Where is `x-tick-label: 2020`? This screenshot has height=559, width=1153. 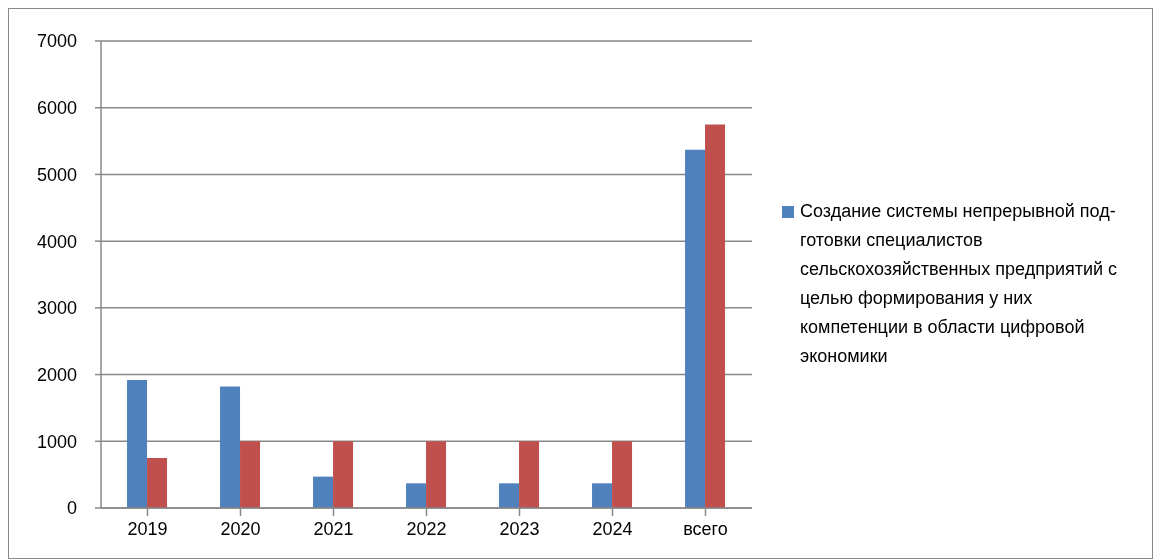
x-tick-label: 2020 is located at coordinates (240, 528).